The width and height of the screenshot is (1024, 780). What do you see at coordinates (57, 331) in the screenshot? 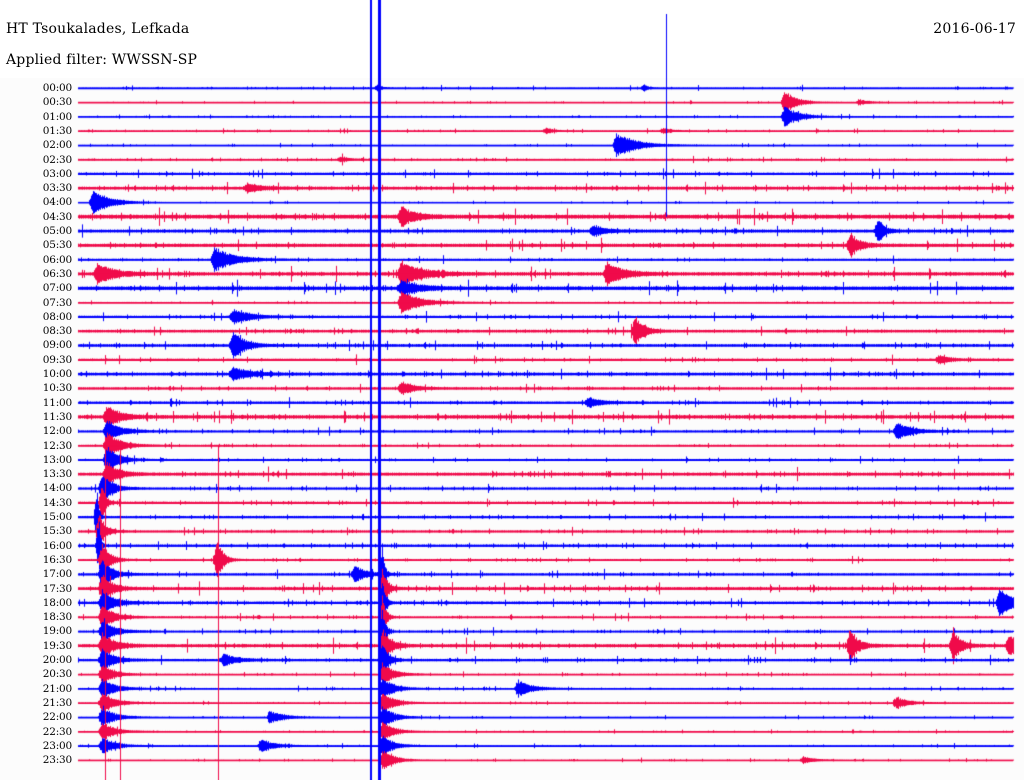
I see `time-tick-label: 08:30` at bounding box center [57, 331].